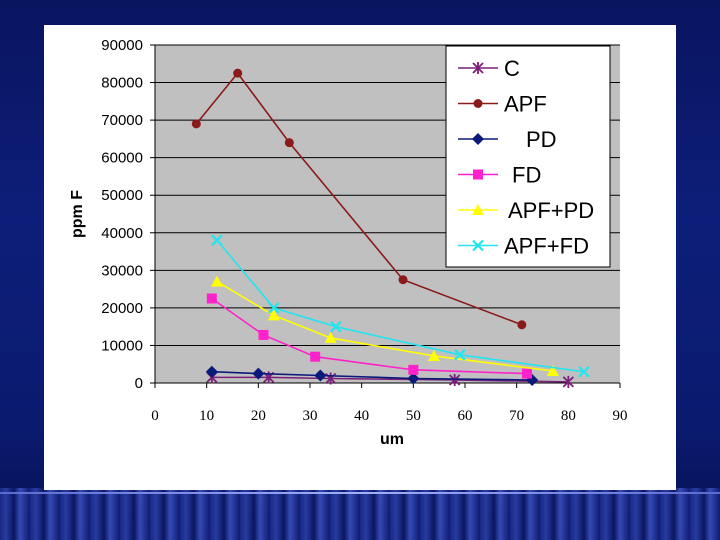  What do you see at coordinates (122, 120) in the screenshot?
I see `y-tick-label: 70000` at bounding box center [122, 120].